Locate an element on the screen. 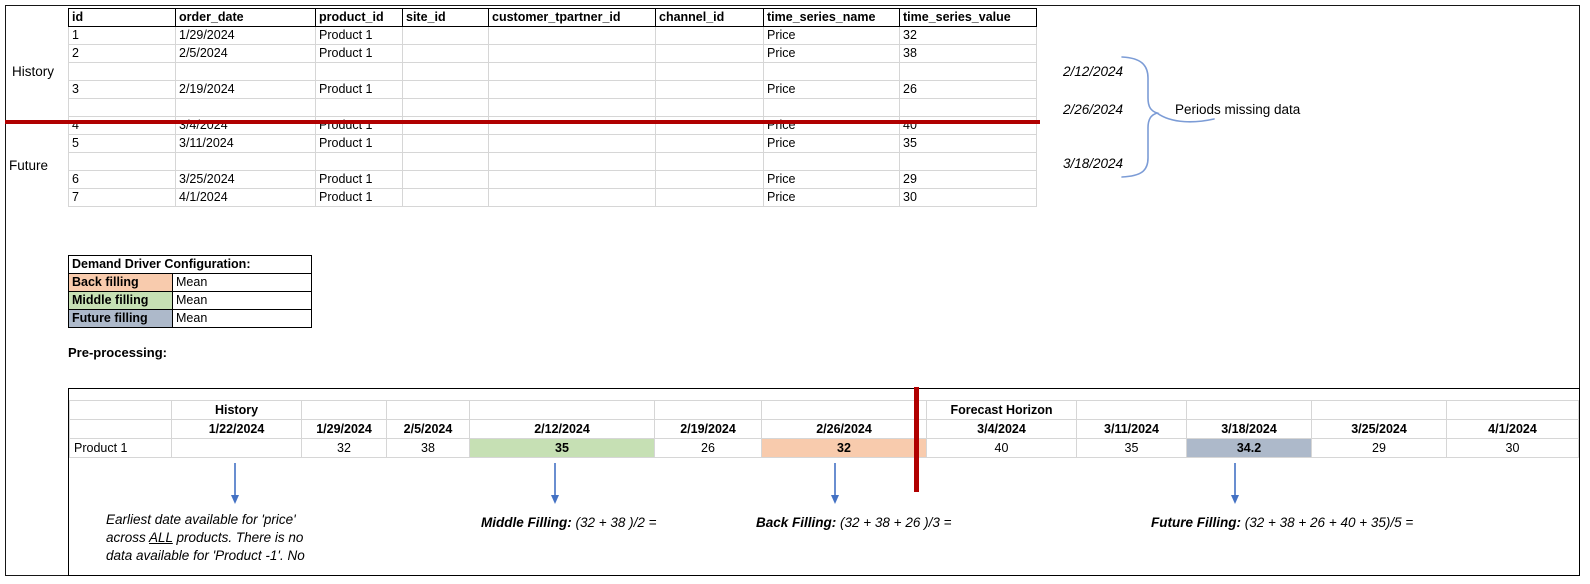 The height and width of the screenshot is (584, 1590). grid-value is located at coordinates (236, 448).